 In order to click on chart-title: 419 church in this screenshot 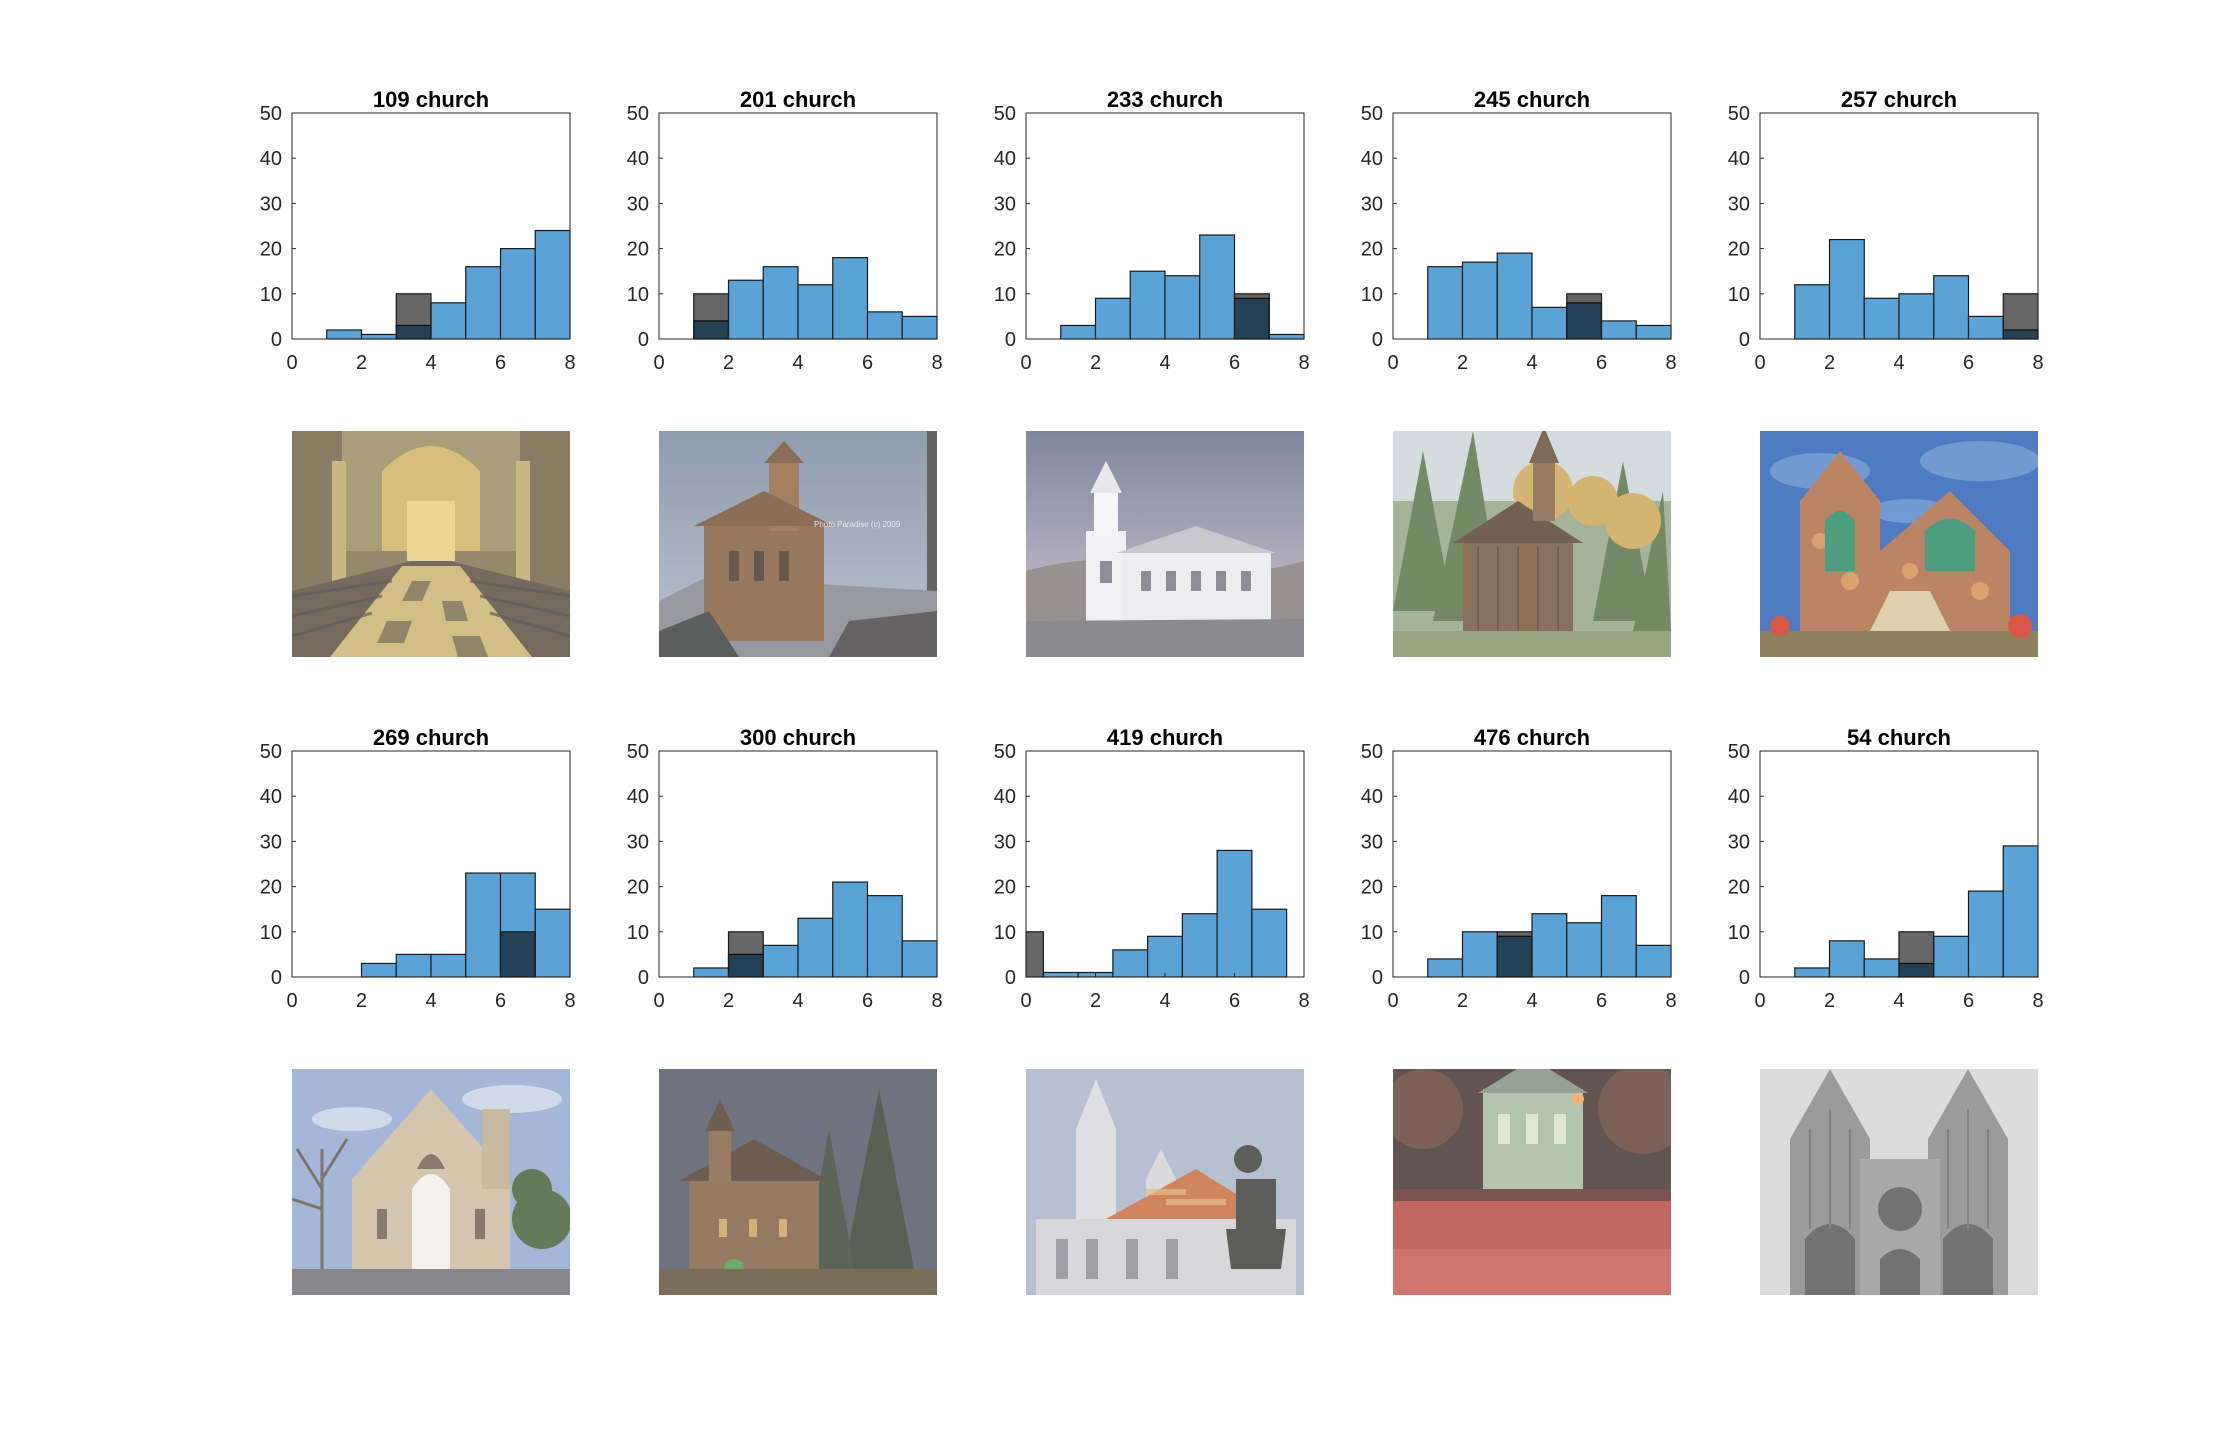, I will do `click(1165, 737)`.